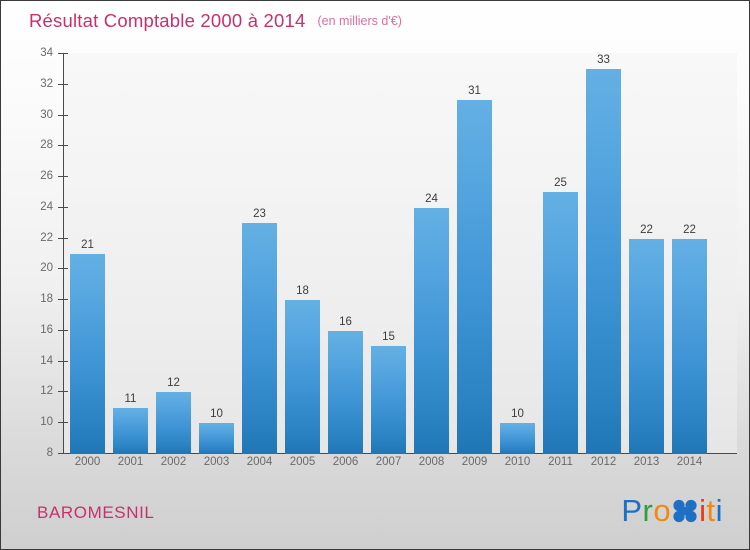 This screenshot has height=550, width=750. What do you see at coordinates (431, 198) in the screenshot?
I see `bar-value-label: 24` at bounding box center [431, 198].